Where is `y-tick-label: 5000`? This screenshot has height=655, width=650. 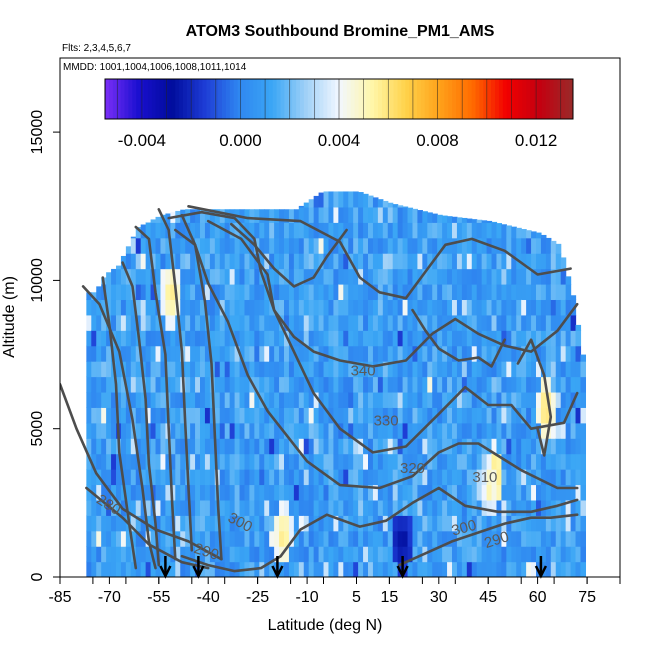 y-tick-label: 5000 is located at coordinates (37, 429).